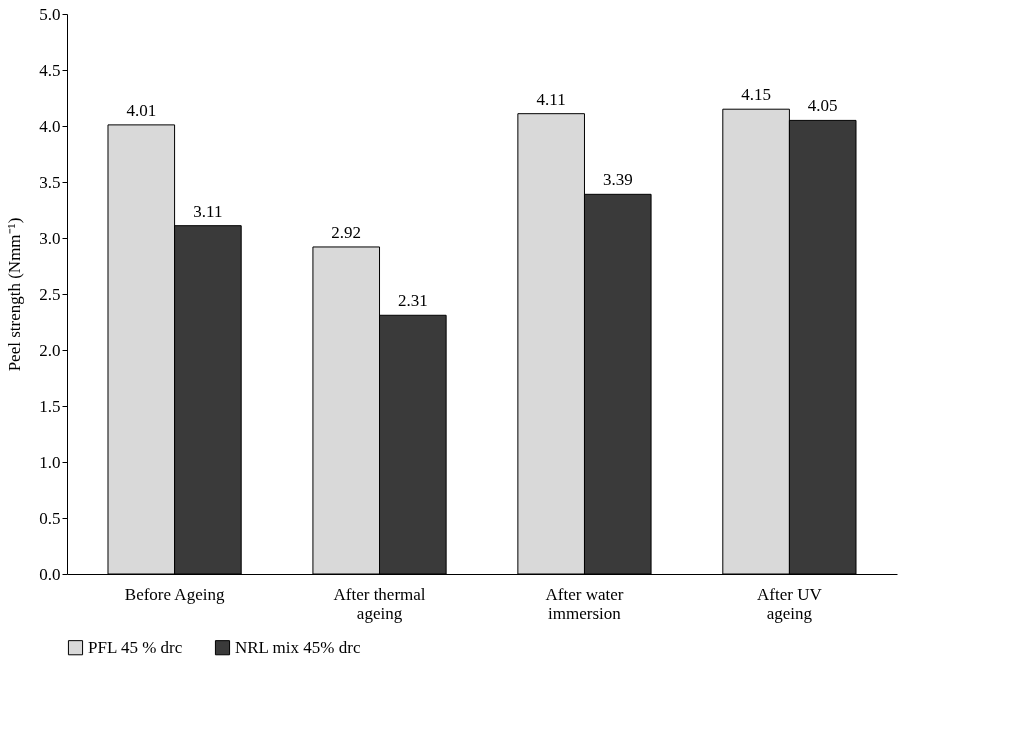 Image resolution: width=1031 pixels, height=748 pixels. What do you see at coordinates (617, 180) in the screenshot?
I see `data-label: 3.39` at bounding box center [617, 180].